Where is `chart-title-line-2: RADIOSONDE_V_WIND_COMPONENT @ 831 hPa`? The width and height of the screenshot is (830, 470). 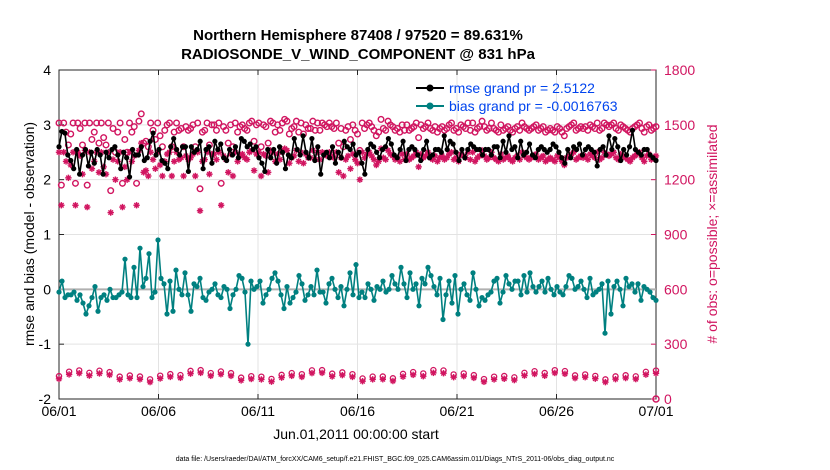
chart-title-line-2: RADIOSONDE_V_WIND_COMPONENT @ 831 hPa is located at coordinates (358, 54).